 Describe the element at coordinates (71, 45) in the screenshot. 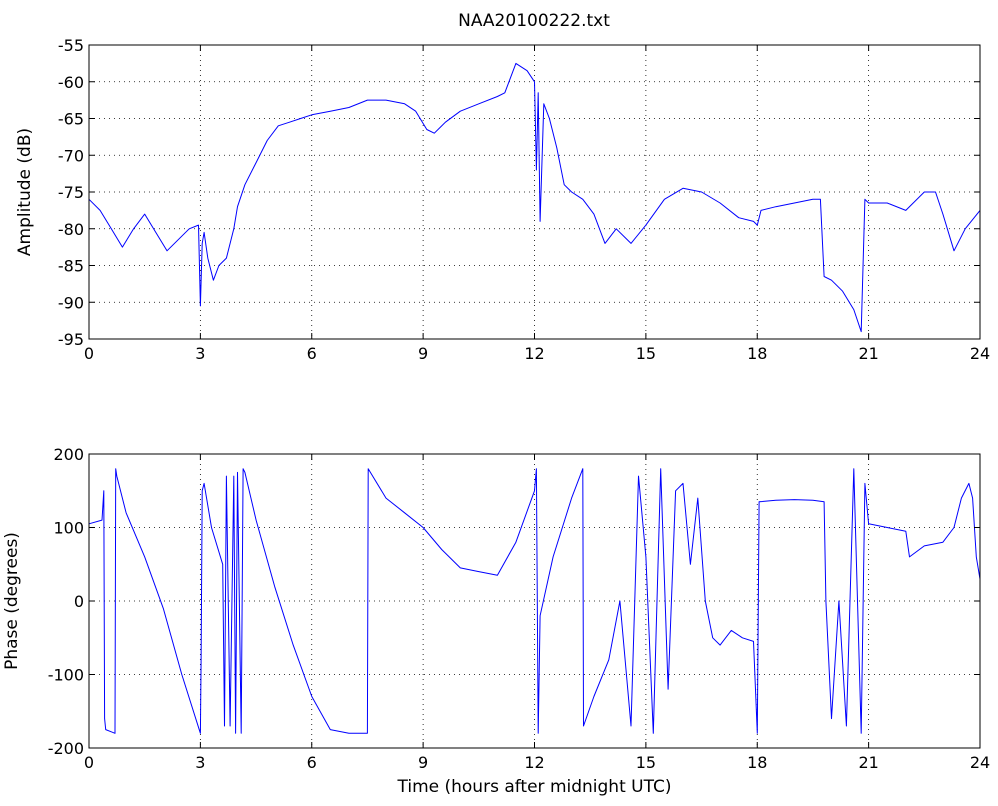

I see `y-tick-label: -55` at that location.